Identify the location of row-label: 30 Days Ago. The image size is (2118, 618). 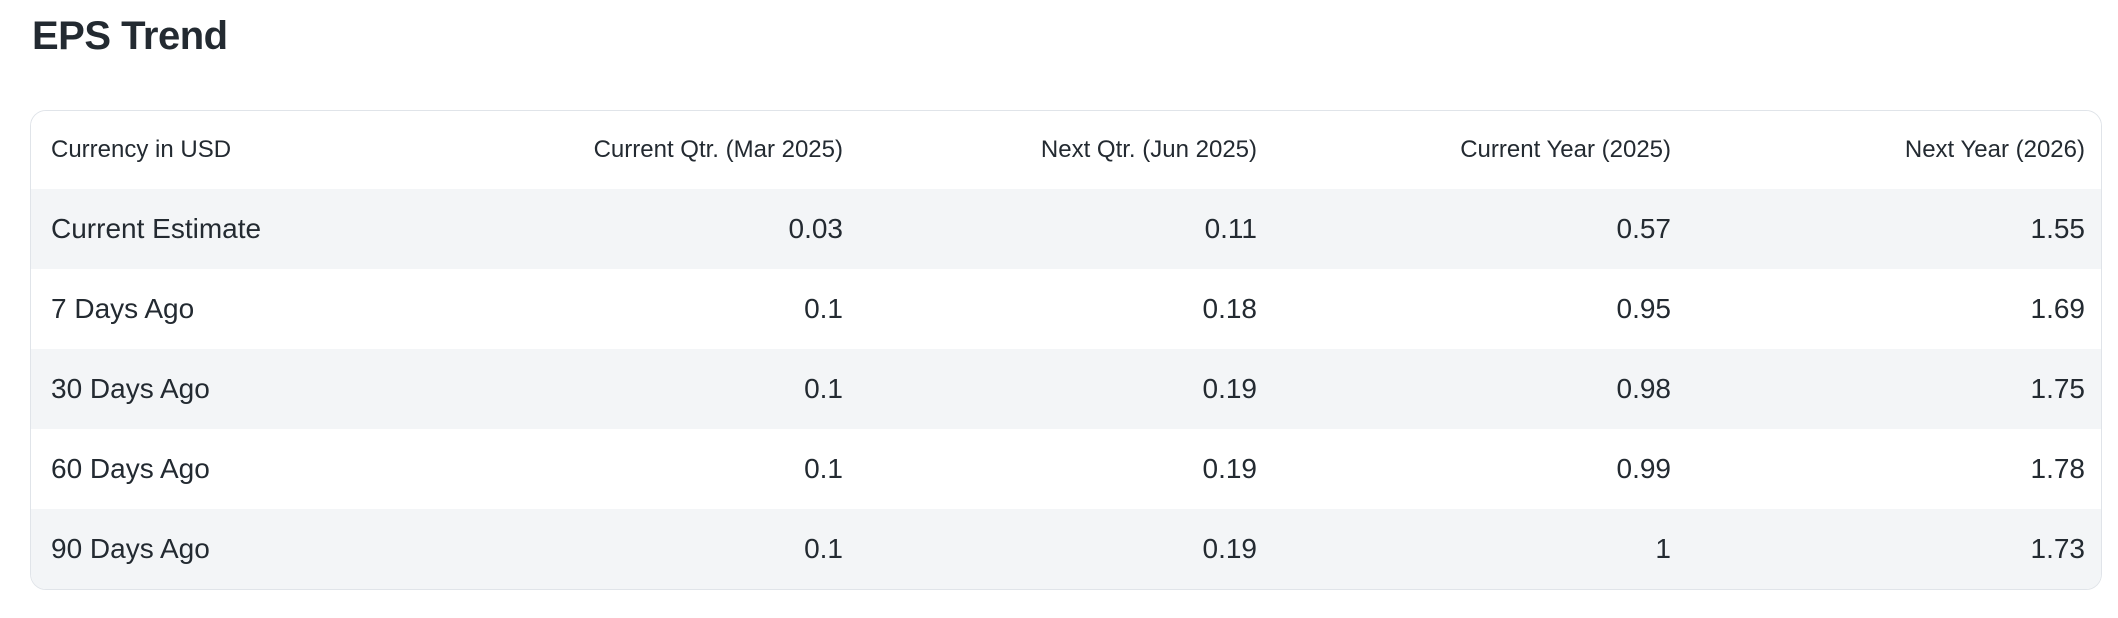
(130, 388).